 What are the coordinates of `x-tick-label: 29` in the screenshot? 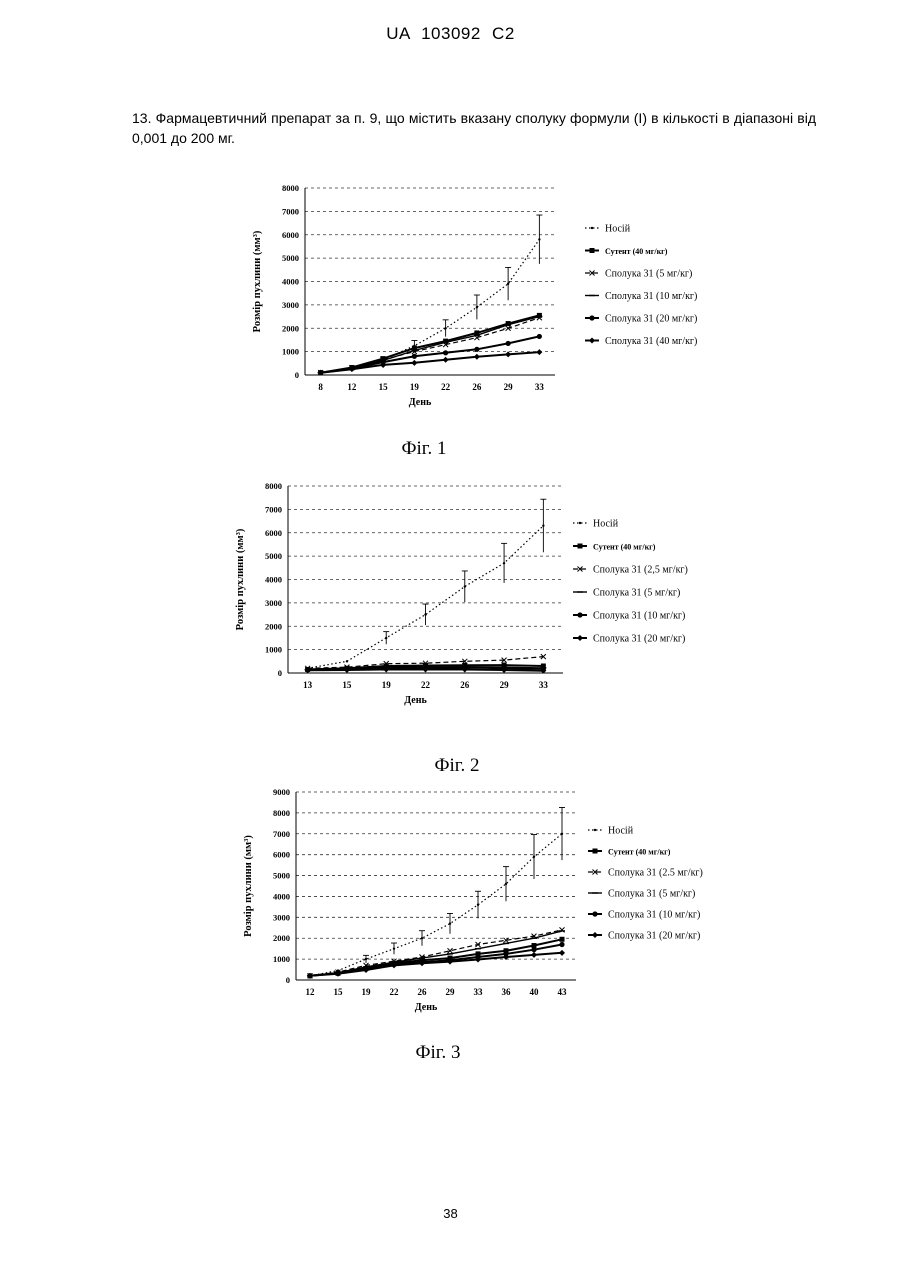 It's located at (451, 992).